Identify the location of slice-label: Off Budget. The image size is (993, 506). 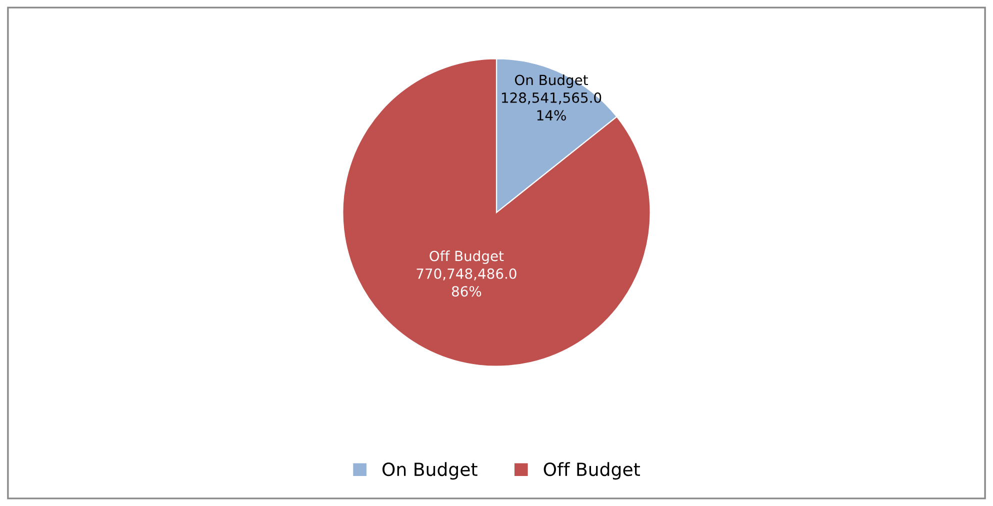
(467, 257).